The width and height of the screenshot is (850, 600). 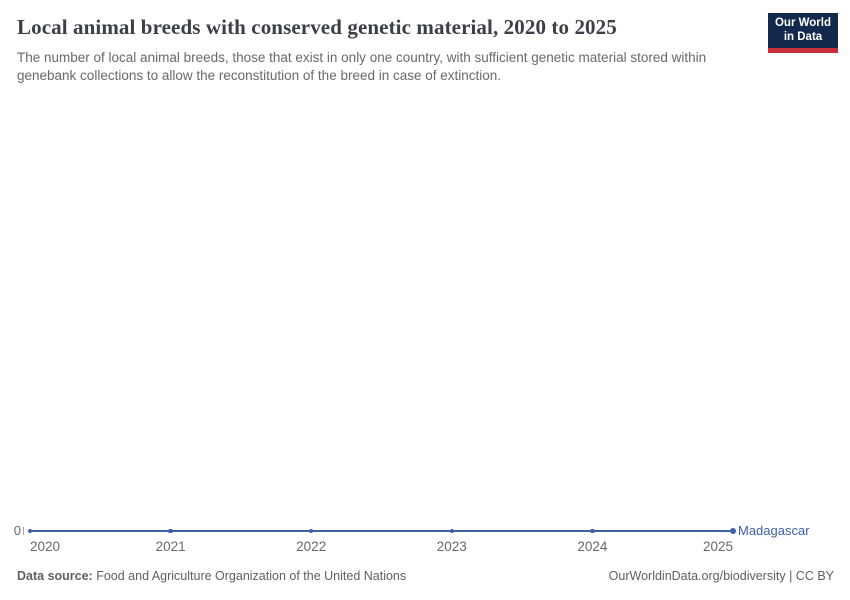 What do you see at coordinates (311, 546) in the screenshot?
I see `x-tick-label-2022: 2022` at bounding box center [311, 546].